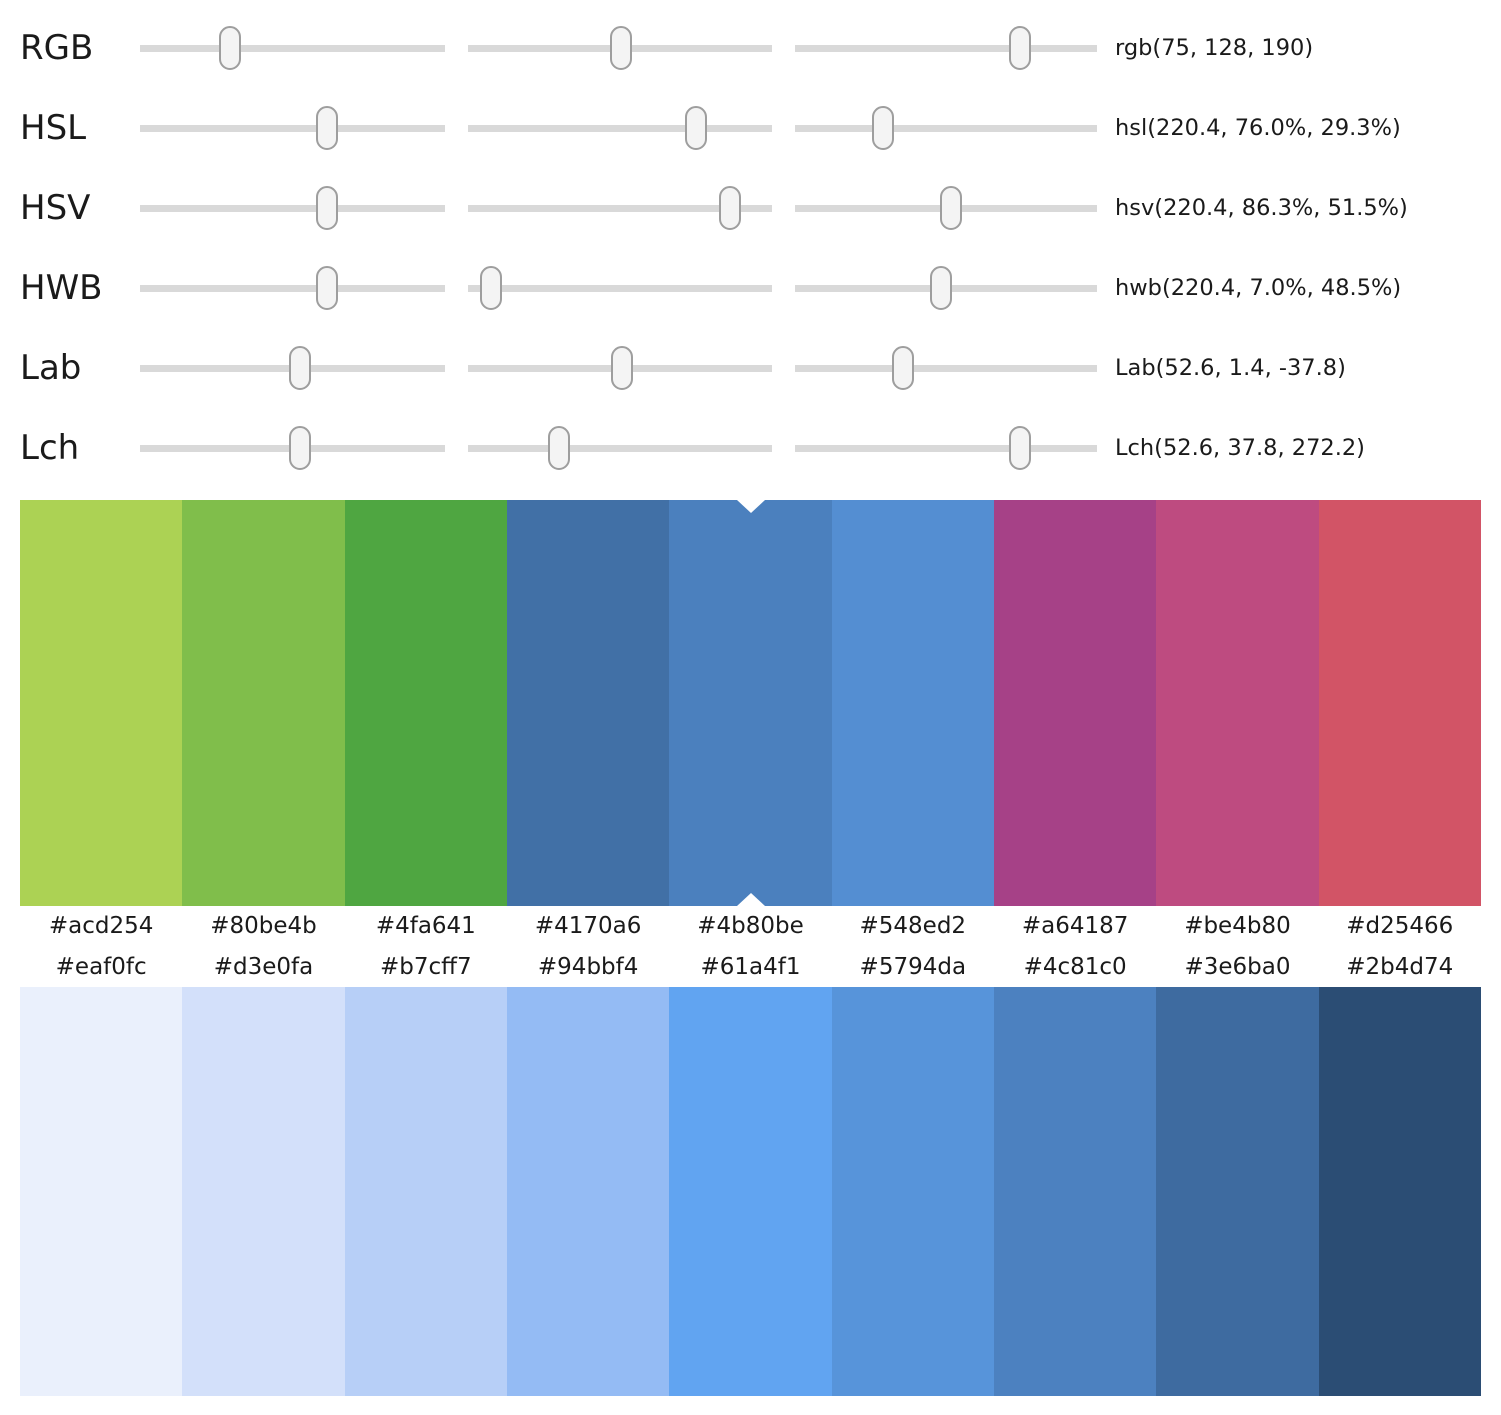 The image size is (1501, 1415). I want to click on hsl-h-slider-handle, so click(326, 128).